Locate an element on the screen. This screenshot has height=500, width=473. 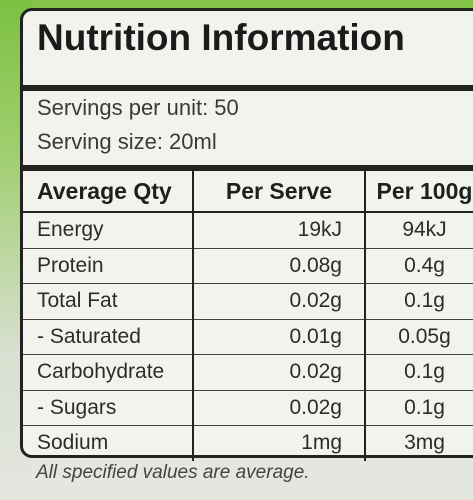
table-header-row: Average Qty Per Serve Per 100g is located at coordinates (248, 191).